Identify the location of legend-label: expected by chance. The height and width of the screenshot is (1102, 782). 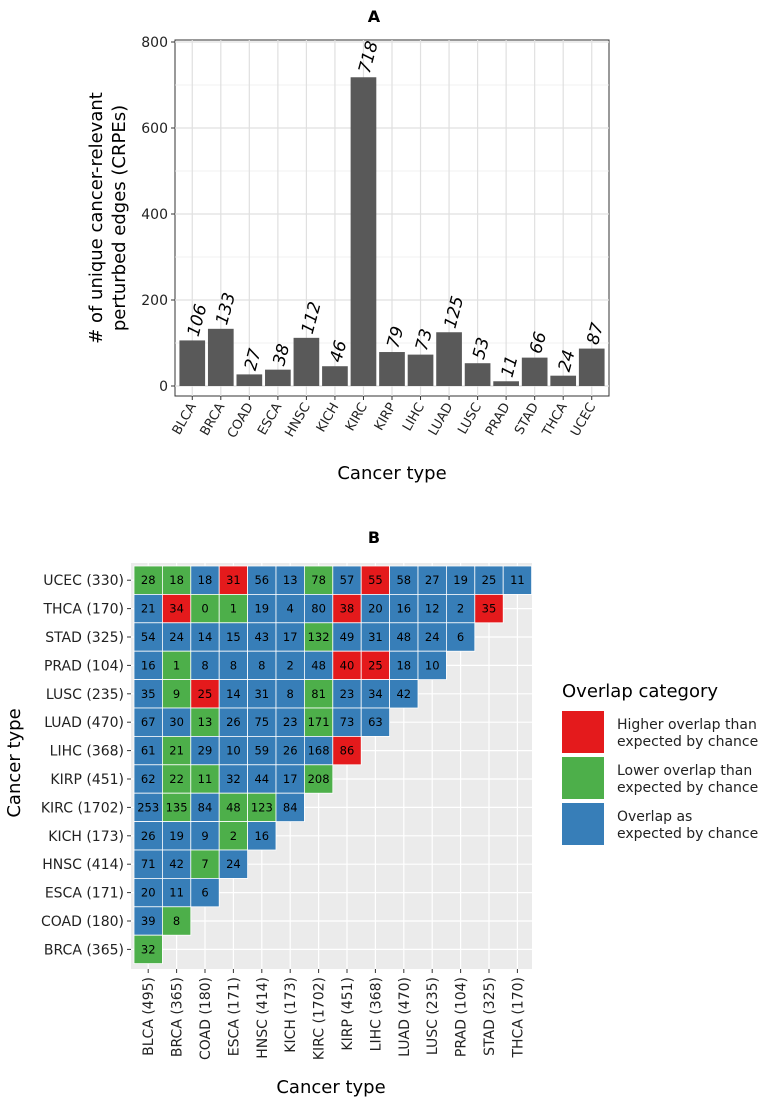
(687, 788).